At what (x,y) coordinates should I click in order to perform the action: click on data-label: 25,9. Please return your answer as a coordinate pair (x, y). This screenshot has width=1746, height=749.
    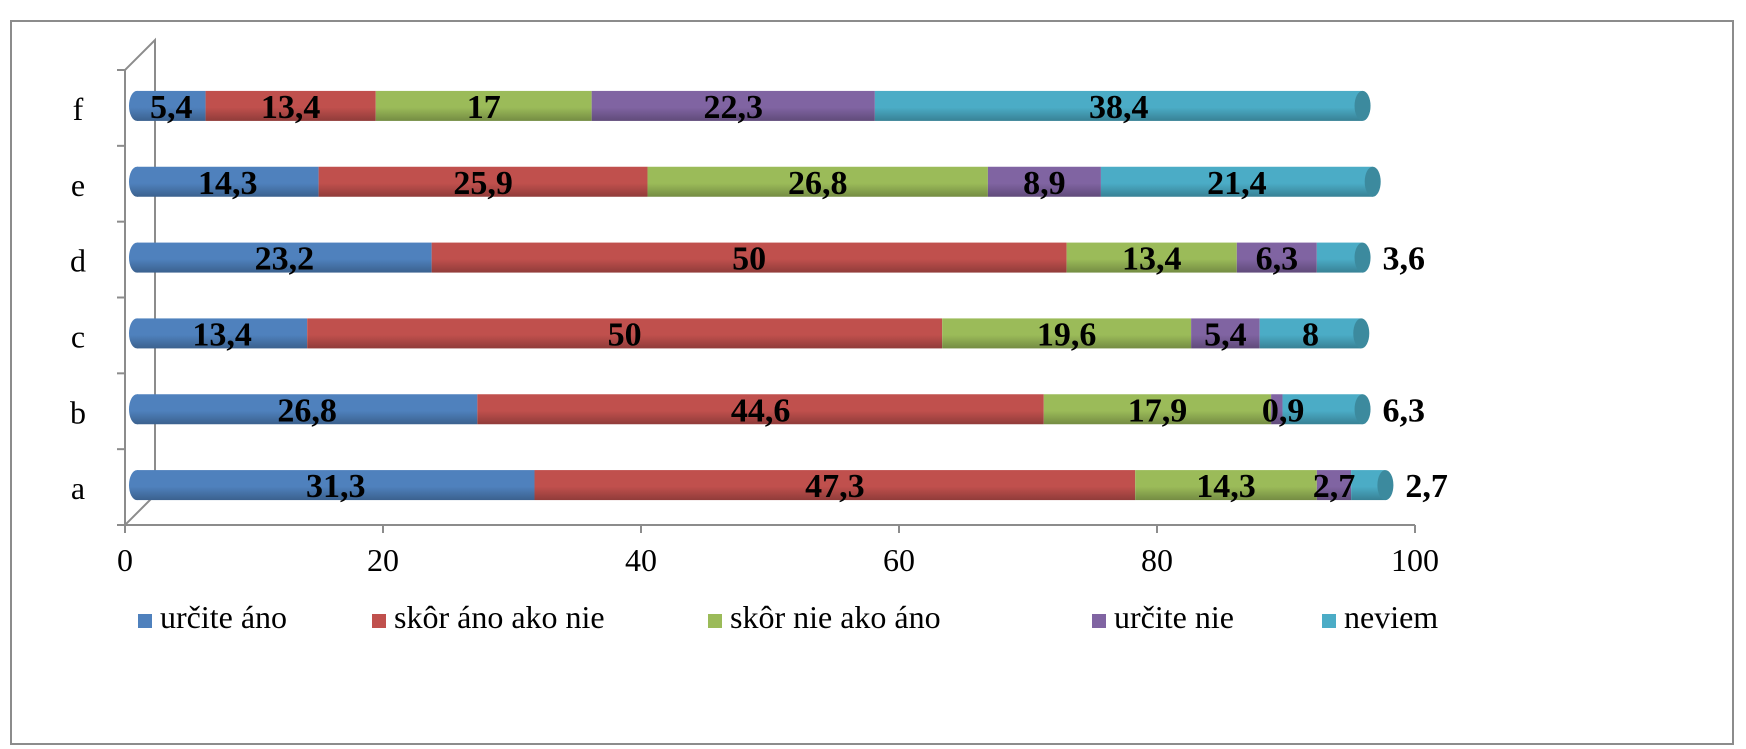
    Looking at the image, I should click on (483, 183).